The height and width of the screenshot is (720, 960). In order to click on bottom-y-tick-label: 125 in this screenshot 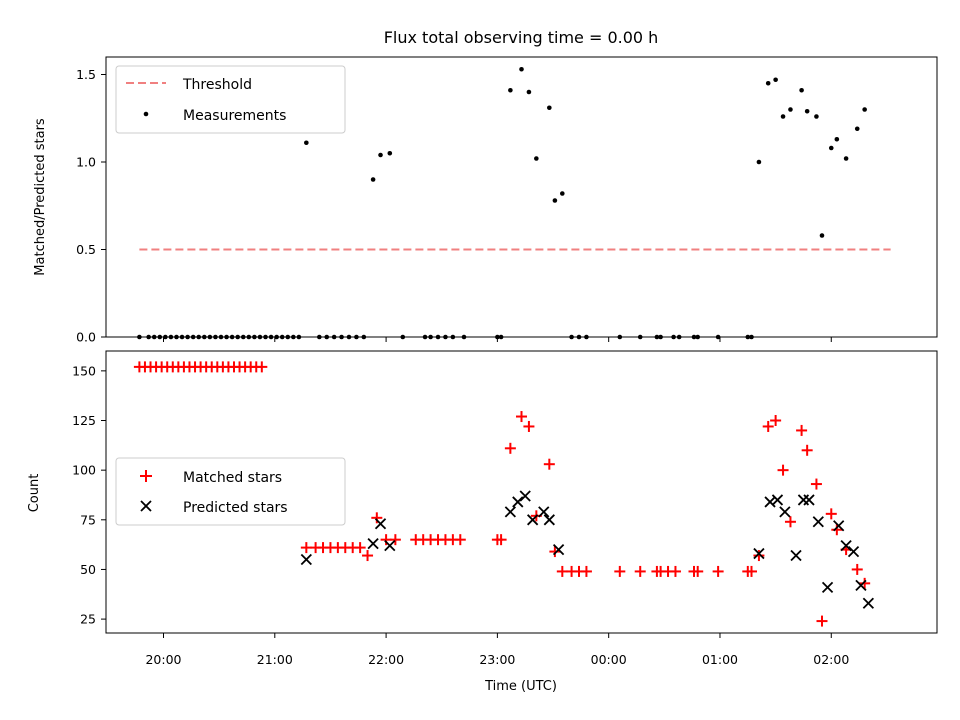, I will do `click(84, 420)`.